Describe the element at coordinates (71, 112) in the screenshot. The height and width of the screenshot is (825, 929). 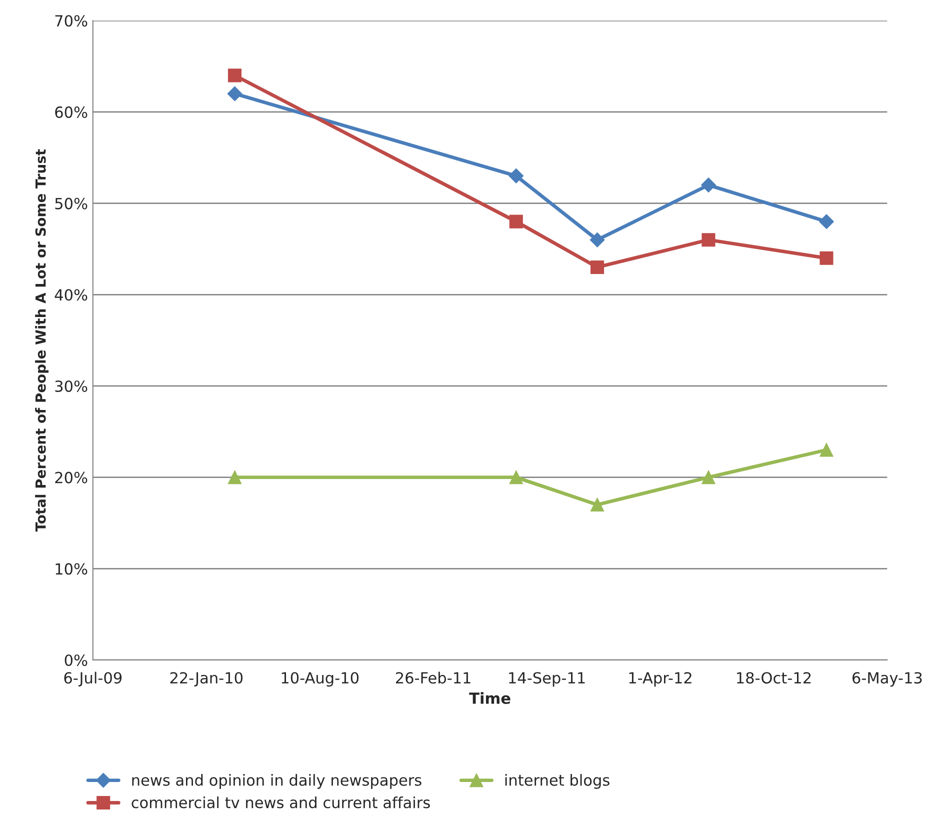
I see `y-tick-label: 60%` at that location.